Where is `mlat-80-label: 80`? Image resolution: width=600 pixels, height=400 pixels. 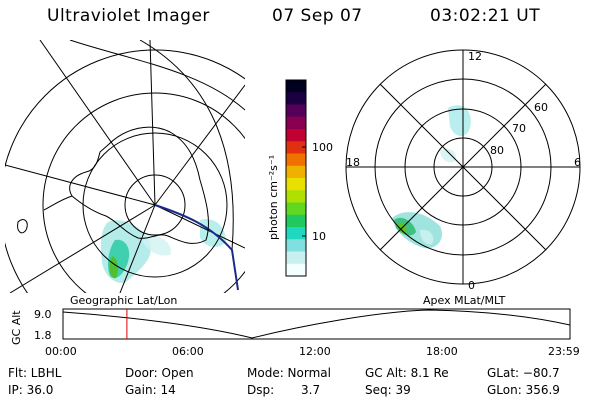
mlat-80-label: 80 is located at coordinates (497, 150).